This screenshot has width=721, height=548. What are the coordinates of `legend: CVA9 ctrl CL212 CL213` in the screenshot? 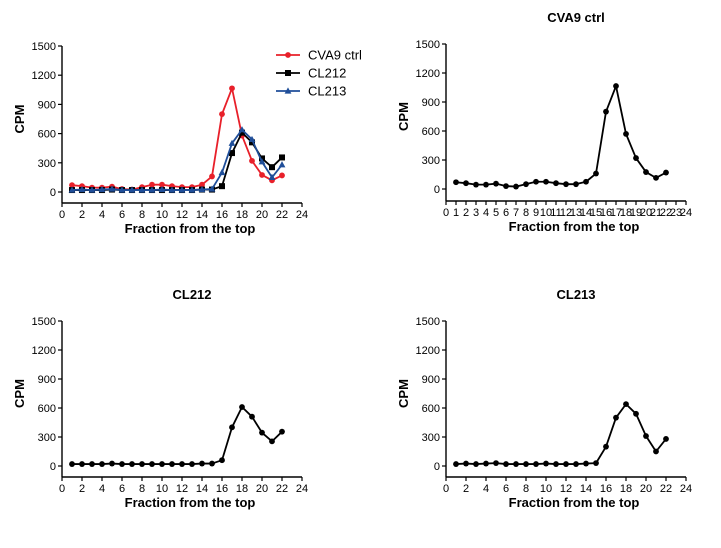 It's located at (319, 73).